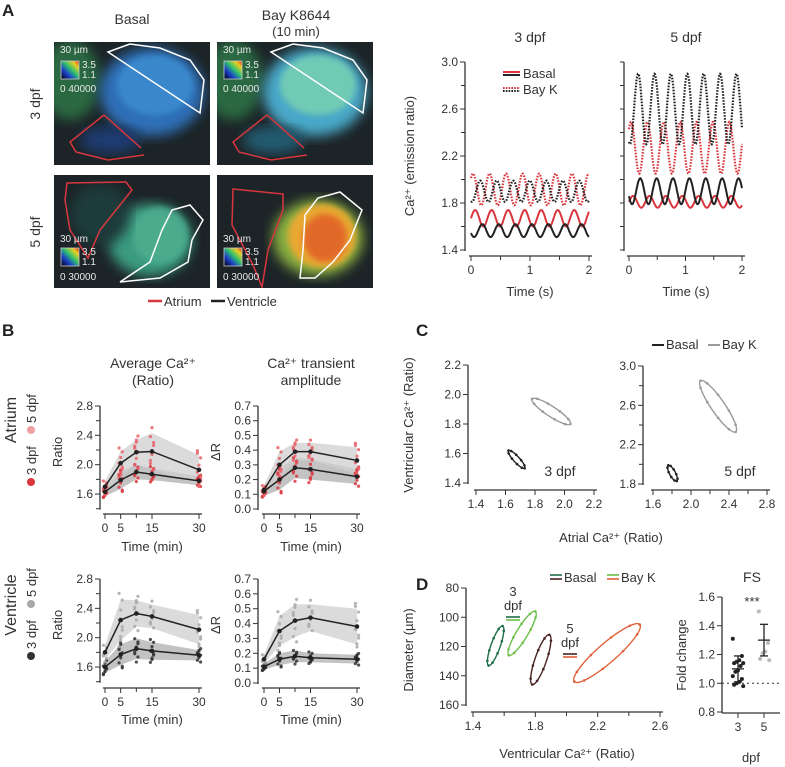 This screenshot has height=767, width=785. I want to click on scale-bar-label: 30 µm, so click(237, 239).